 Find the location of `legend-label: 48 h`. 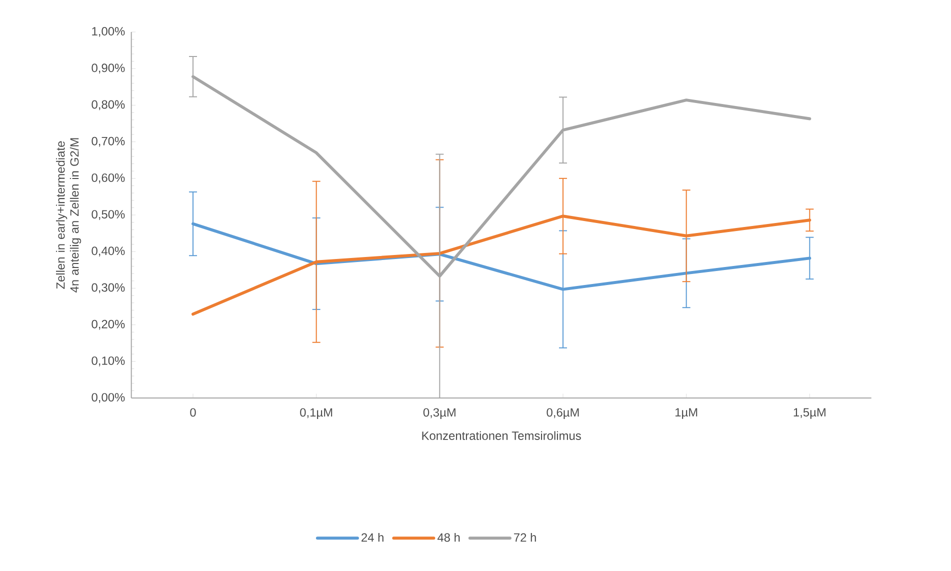

legend-label: 48 h is located at coordinates (448, 537).